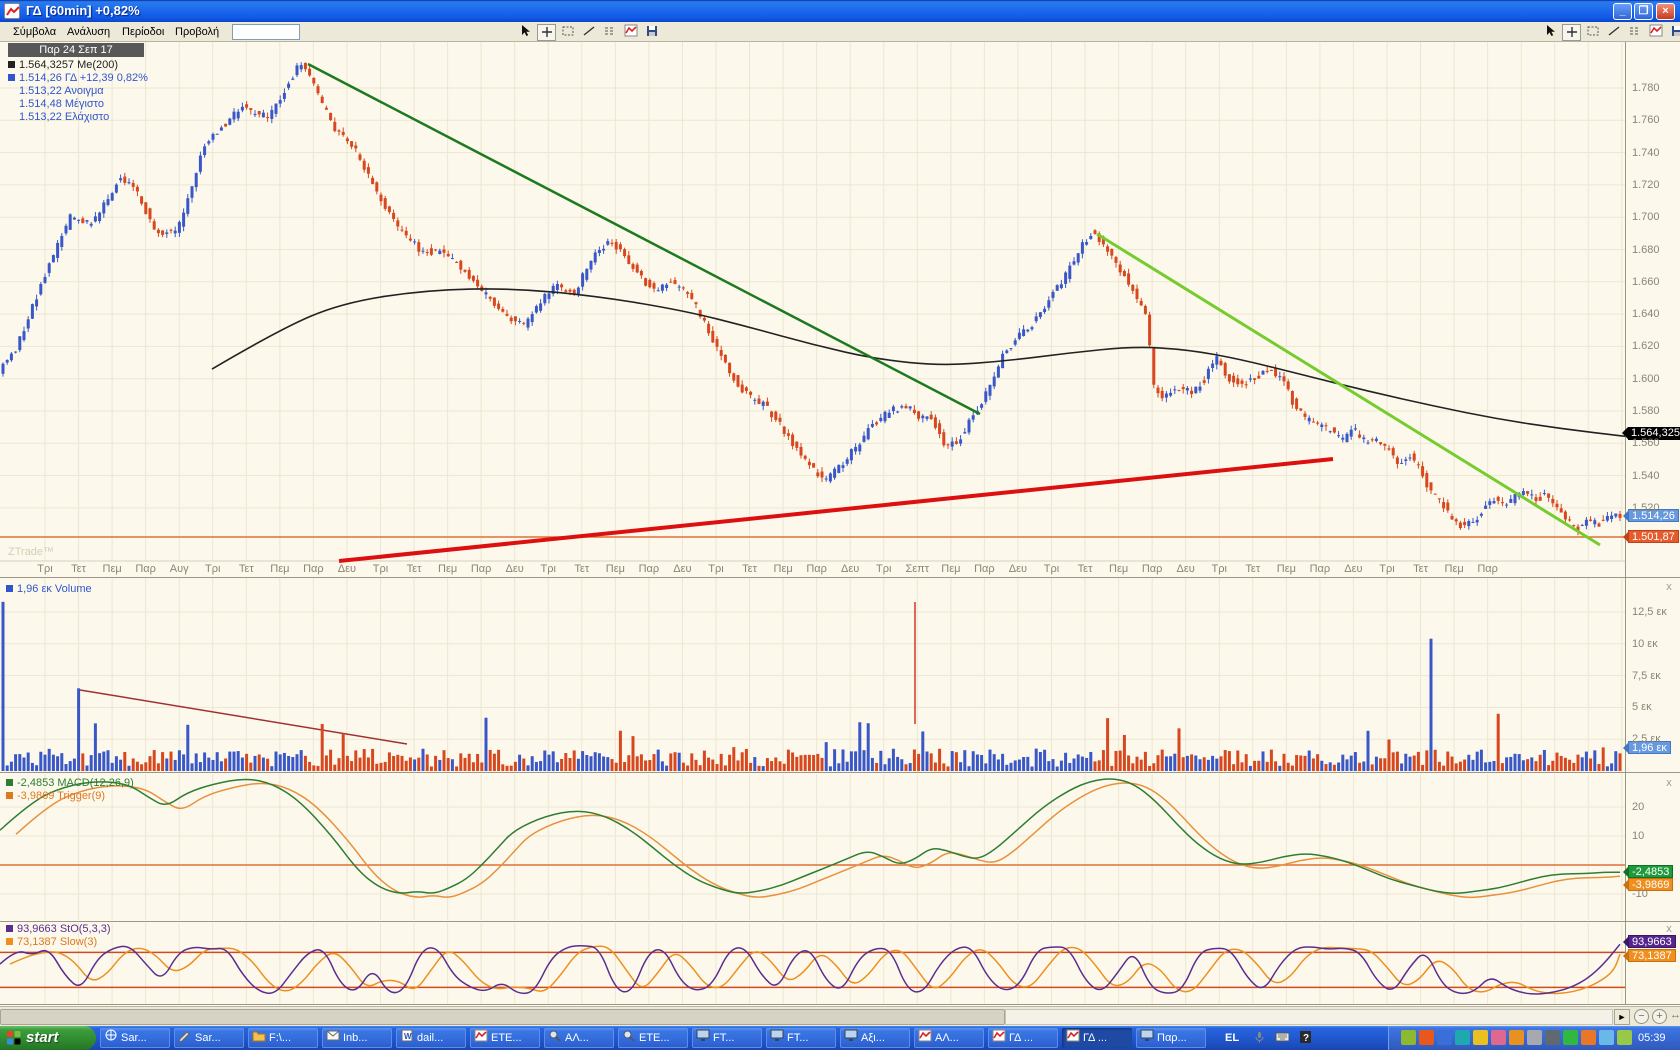 Image resolution: width=1680 pixels, height=1050 pixels. What do you see at coordinates (1622, 1017) in the screenshot?
I see `scroll-right-arrow-icon: ►` at bounding box center [1622, 1017].